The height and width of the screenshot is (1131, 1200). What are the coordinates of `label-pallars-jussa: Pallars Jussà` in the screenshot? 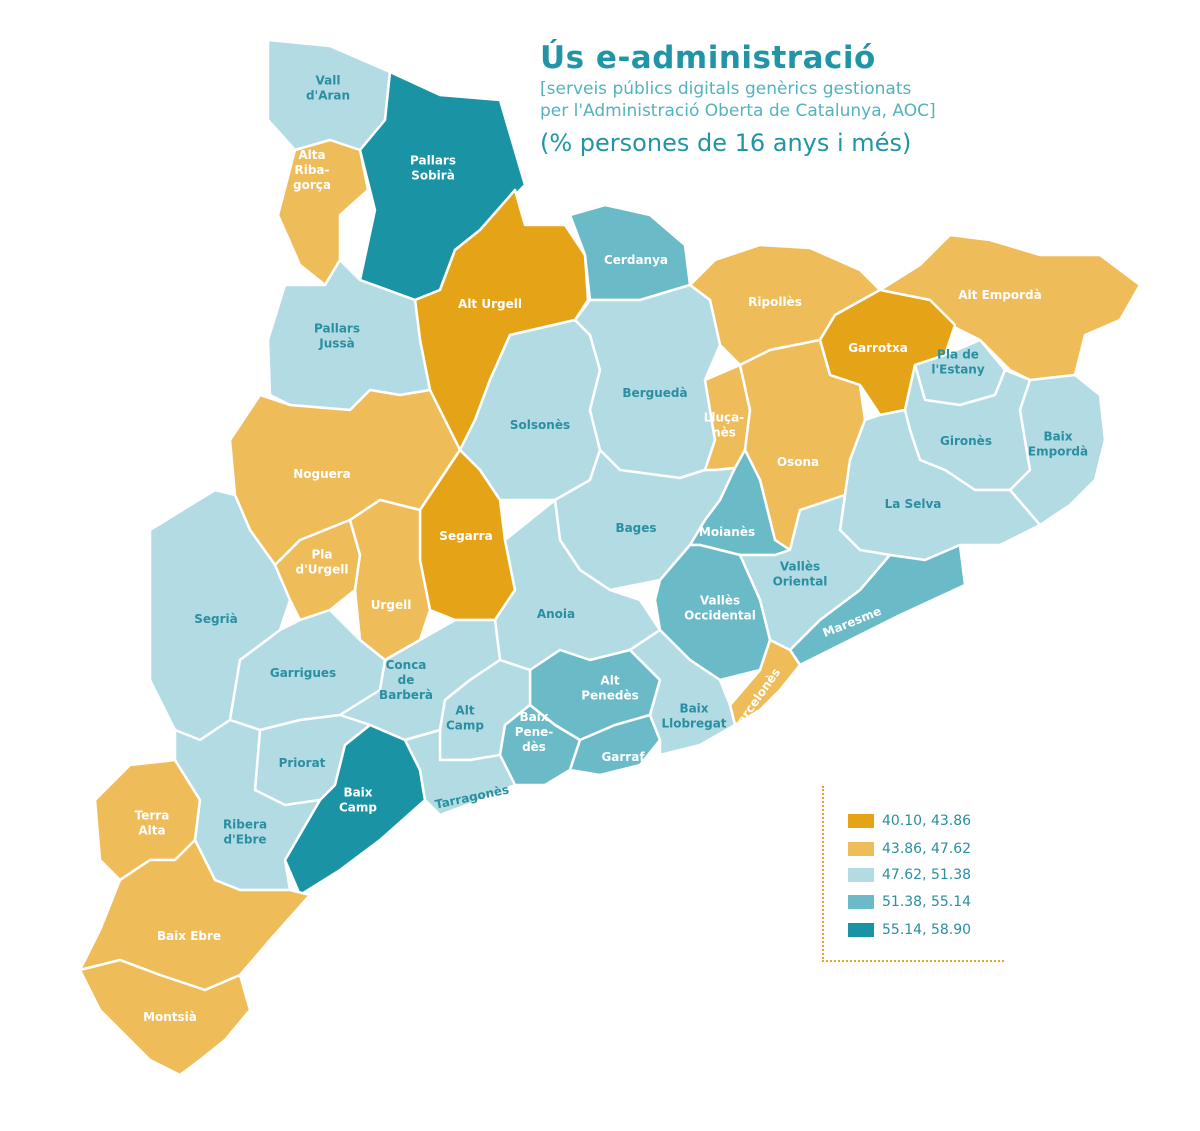 It's located at (337, 336).